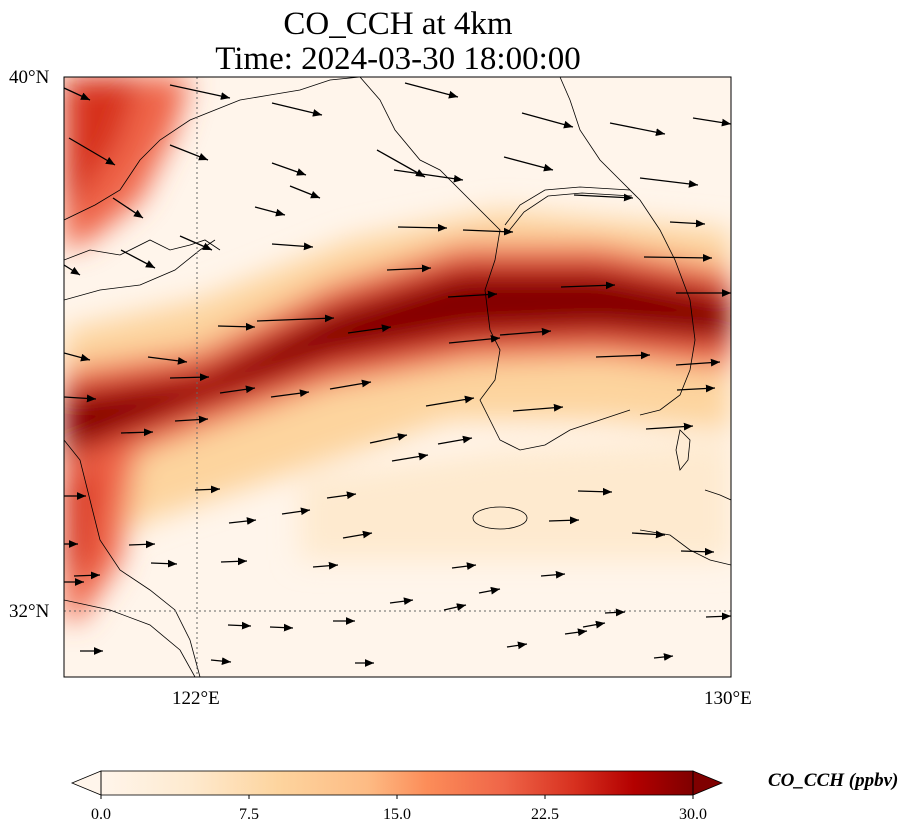  What do you see at coordinates (132, 558) in the screenshot?
I see `coastline-jiangsu` at bounding box center [132, 558].